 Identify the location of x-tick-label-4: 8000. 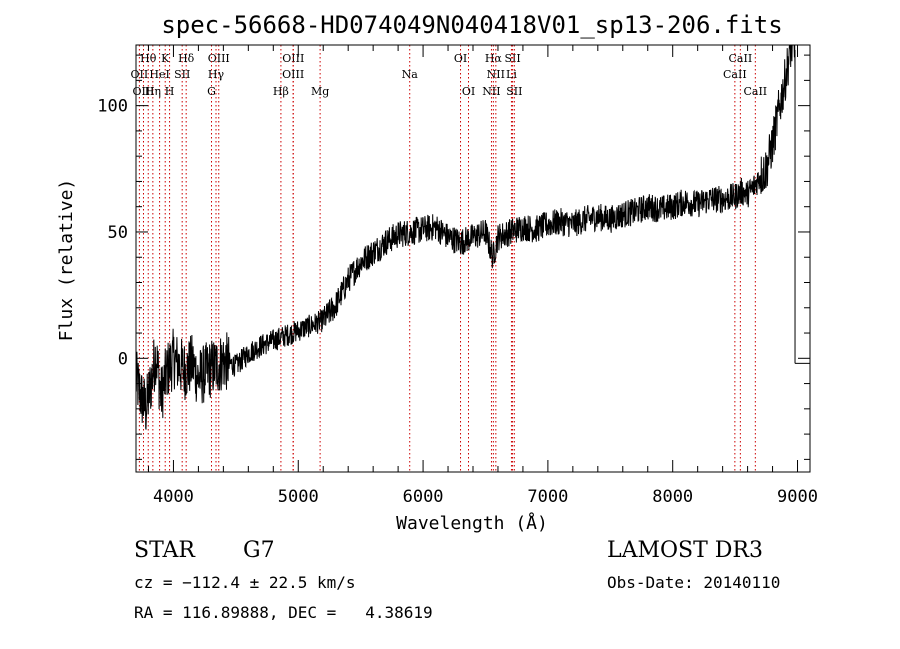
(672, 497).